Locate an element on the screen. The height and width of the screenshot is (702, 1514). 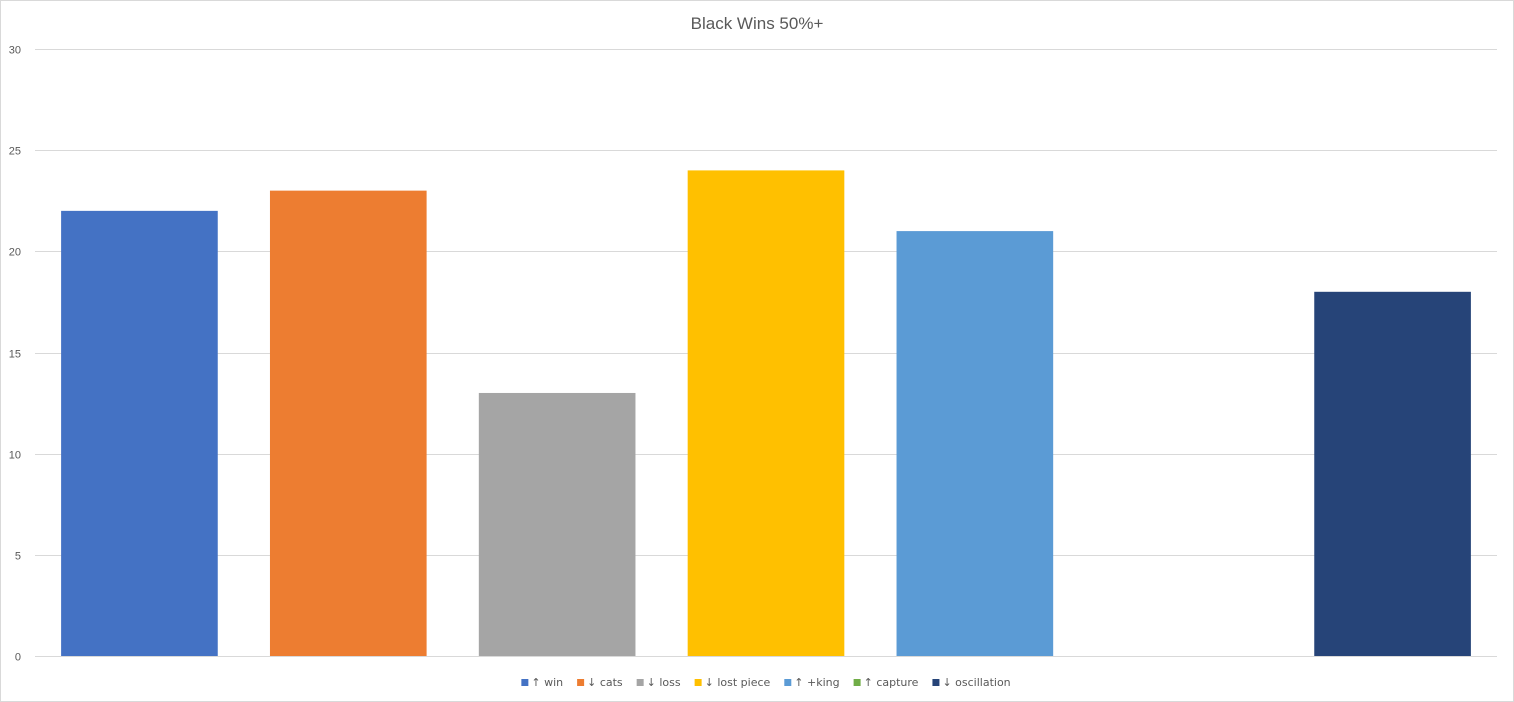
legend-item: ↓ oscillation is located at coordinates (971, 682).